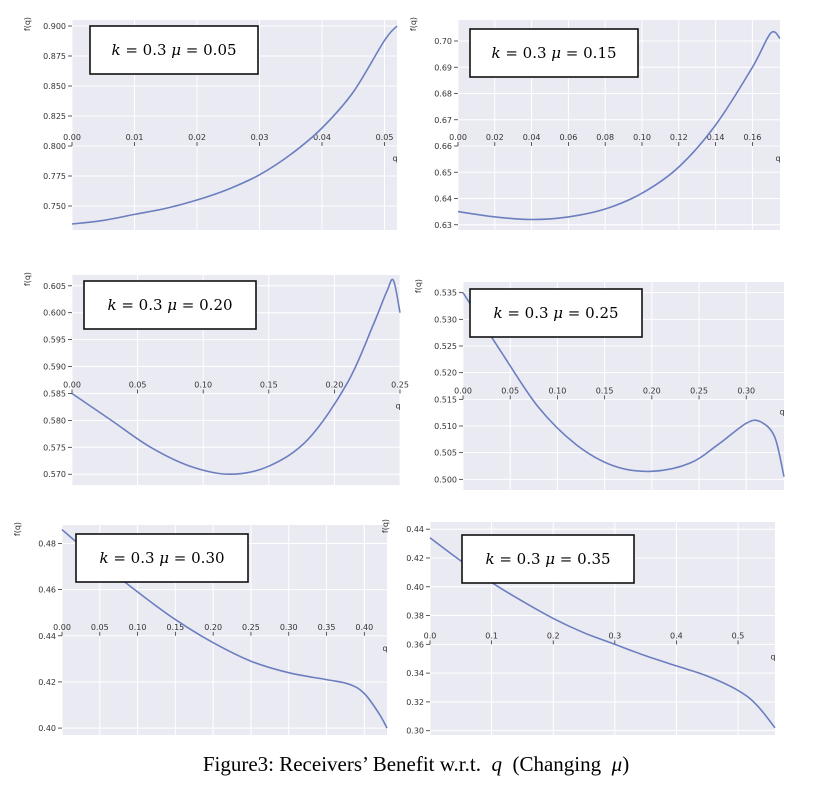  I want to click on y-tick-label: 0.535, so click(445, 293).